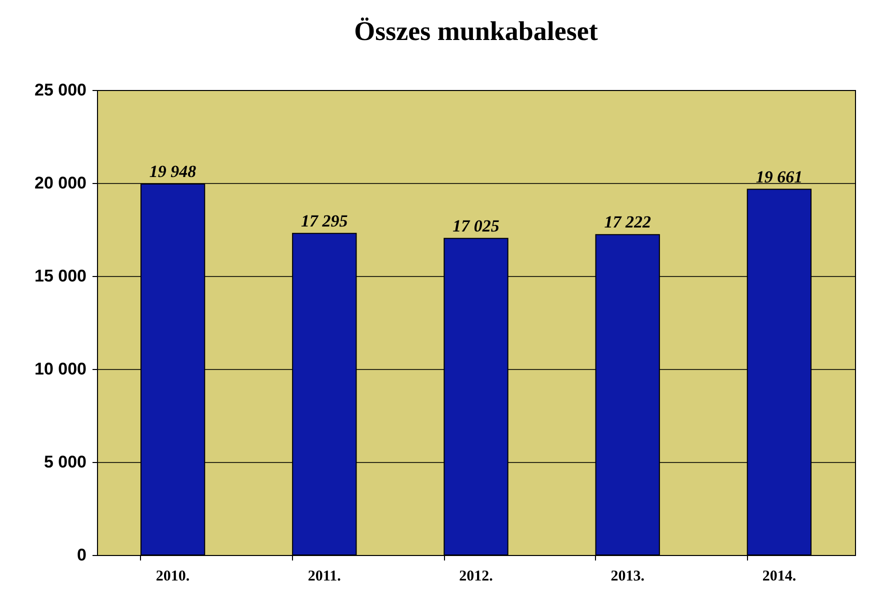 The width and height of the screenshot is (881, 611). Describe the element at coordinates (325, 576) in the screenshot. I see `x-tick-label: 2011.` at that location.